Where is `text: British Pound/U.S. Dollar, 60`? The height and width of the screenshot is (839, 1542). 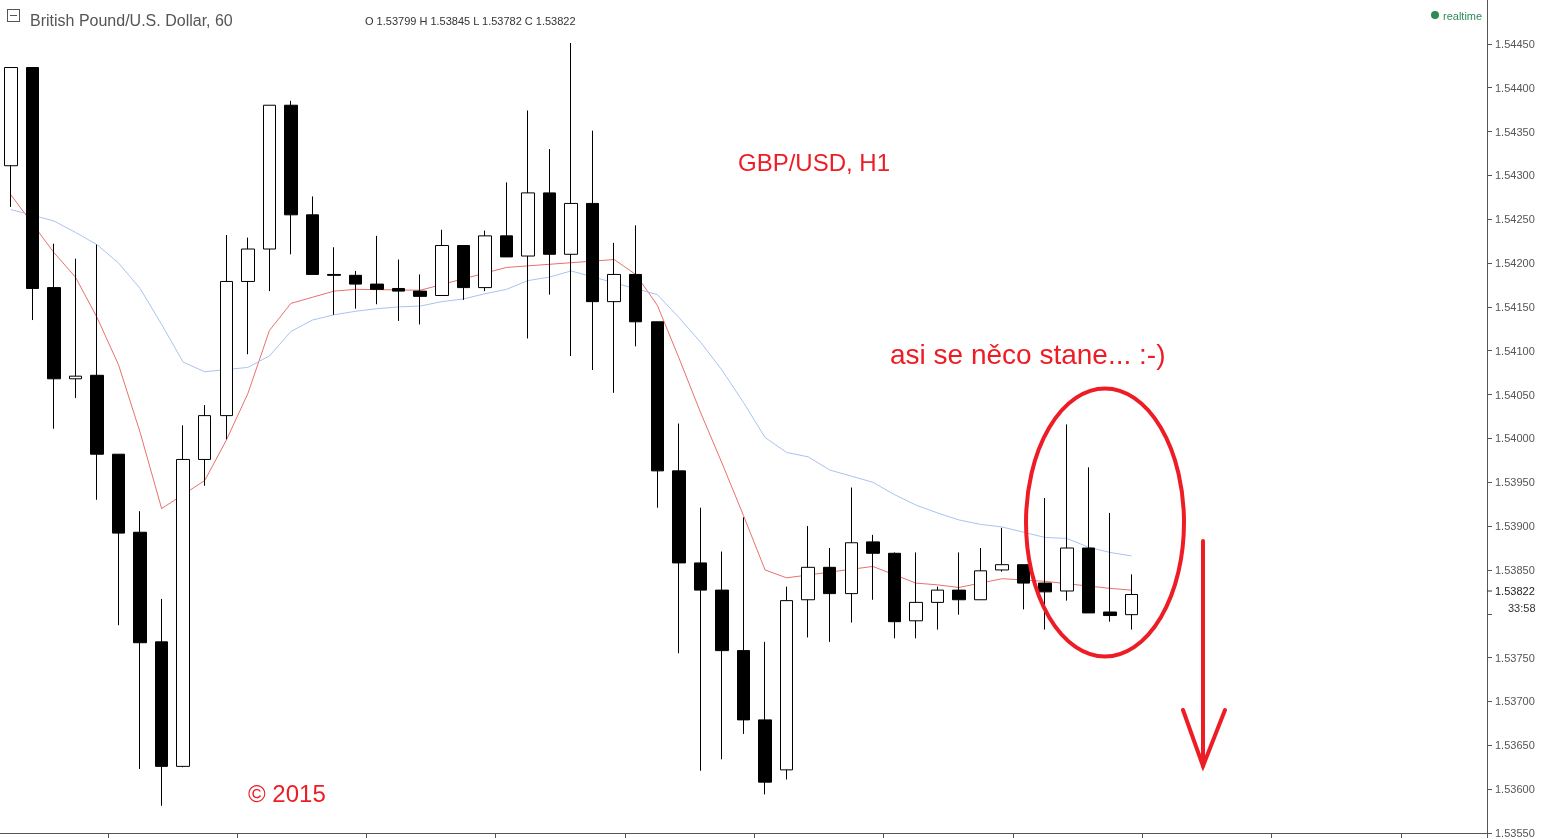
text: British Pound/U.S. Dollar, 60 is located at coordinates (131, 20).